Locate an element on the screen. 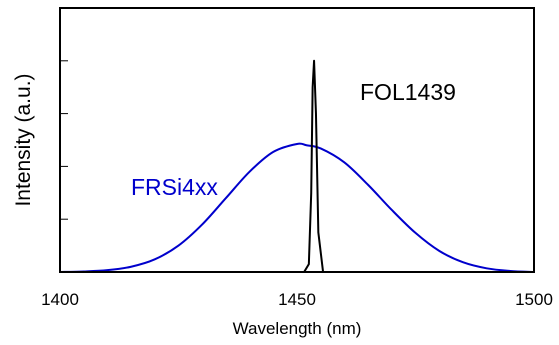 This screenshot has height=345, width=559. x-tick-label-1400: 1400 is located at coordinates (60, 299).